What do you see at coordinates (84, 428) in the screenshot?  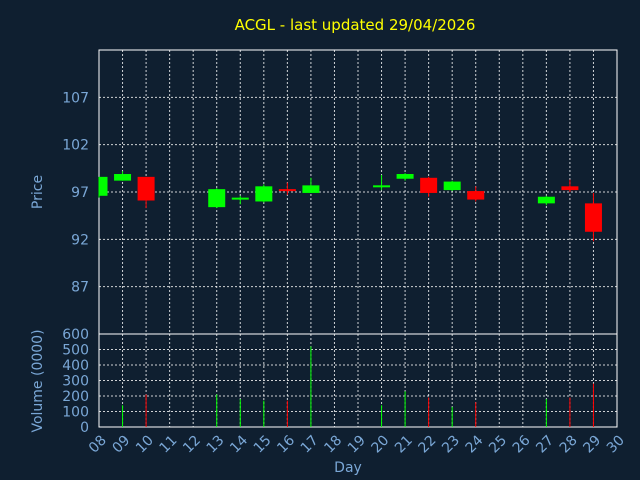 I see `volume-tick-label: 0` at bounding box center [84, 428].